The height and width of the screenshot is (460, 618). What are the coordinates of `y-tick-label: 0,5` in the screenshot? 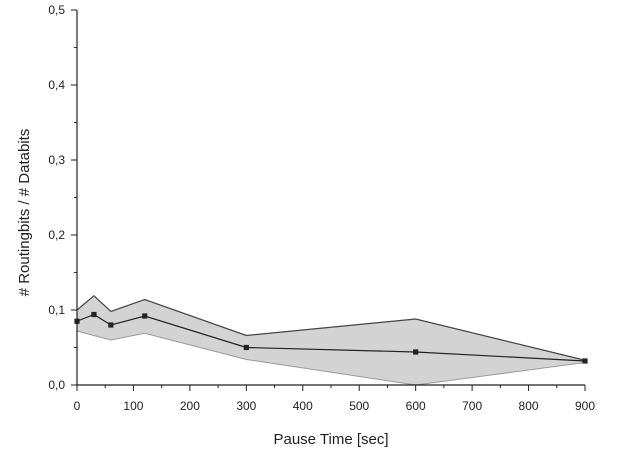 It's located at (56, 10).